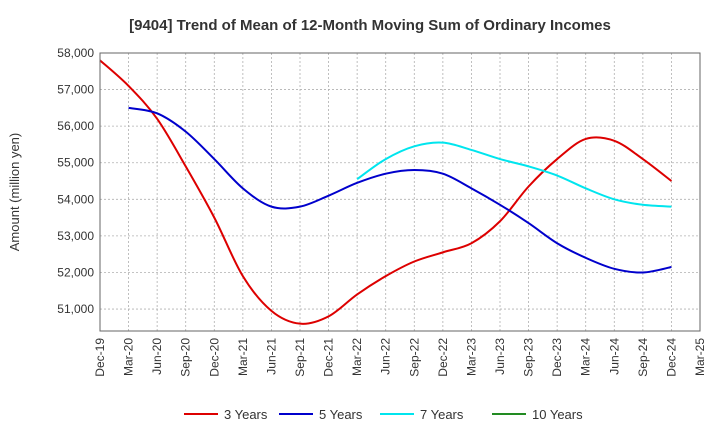 This screenshot has width=720, height=440. What do you see at coordinates (329, 357) in the screenshot?
I see `x-tick-label: Dec-21` at bounding box center [329, 357].